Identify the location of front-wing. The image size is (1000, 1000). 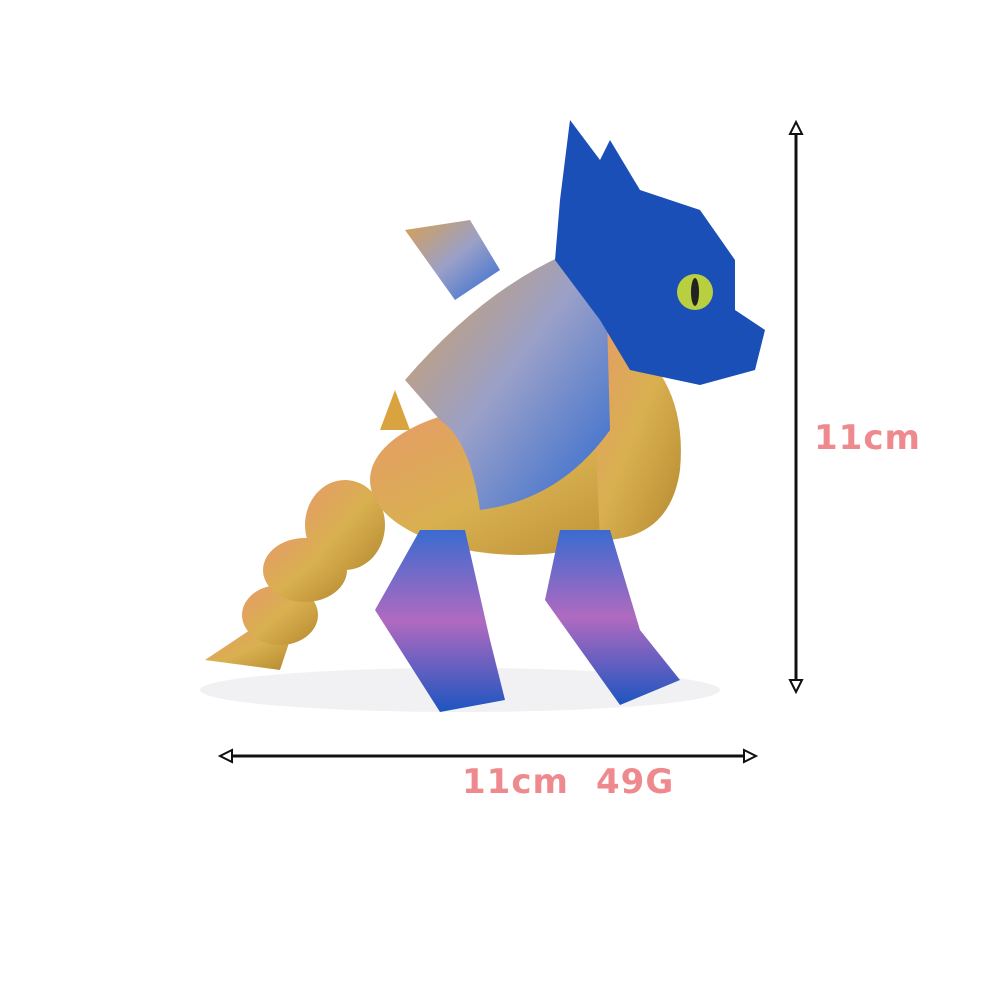
(507, 375).